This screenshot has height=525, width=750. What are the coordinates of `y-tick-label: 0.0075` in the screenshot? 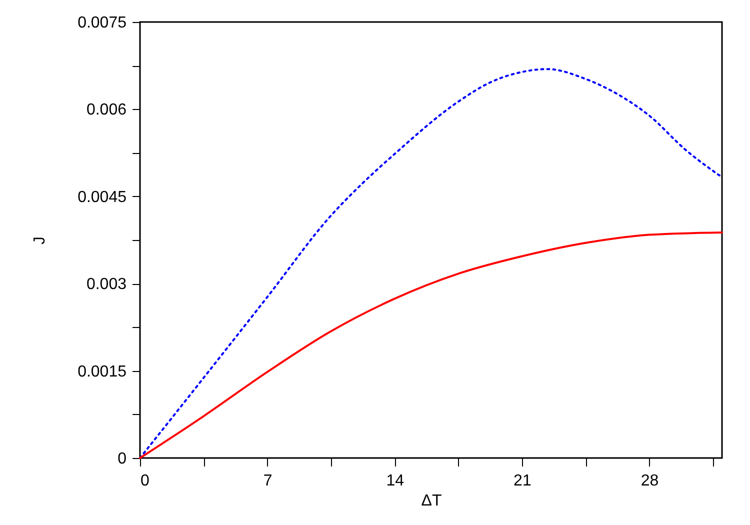 It's located at (102, 23).